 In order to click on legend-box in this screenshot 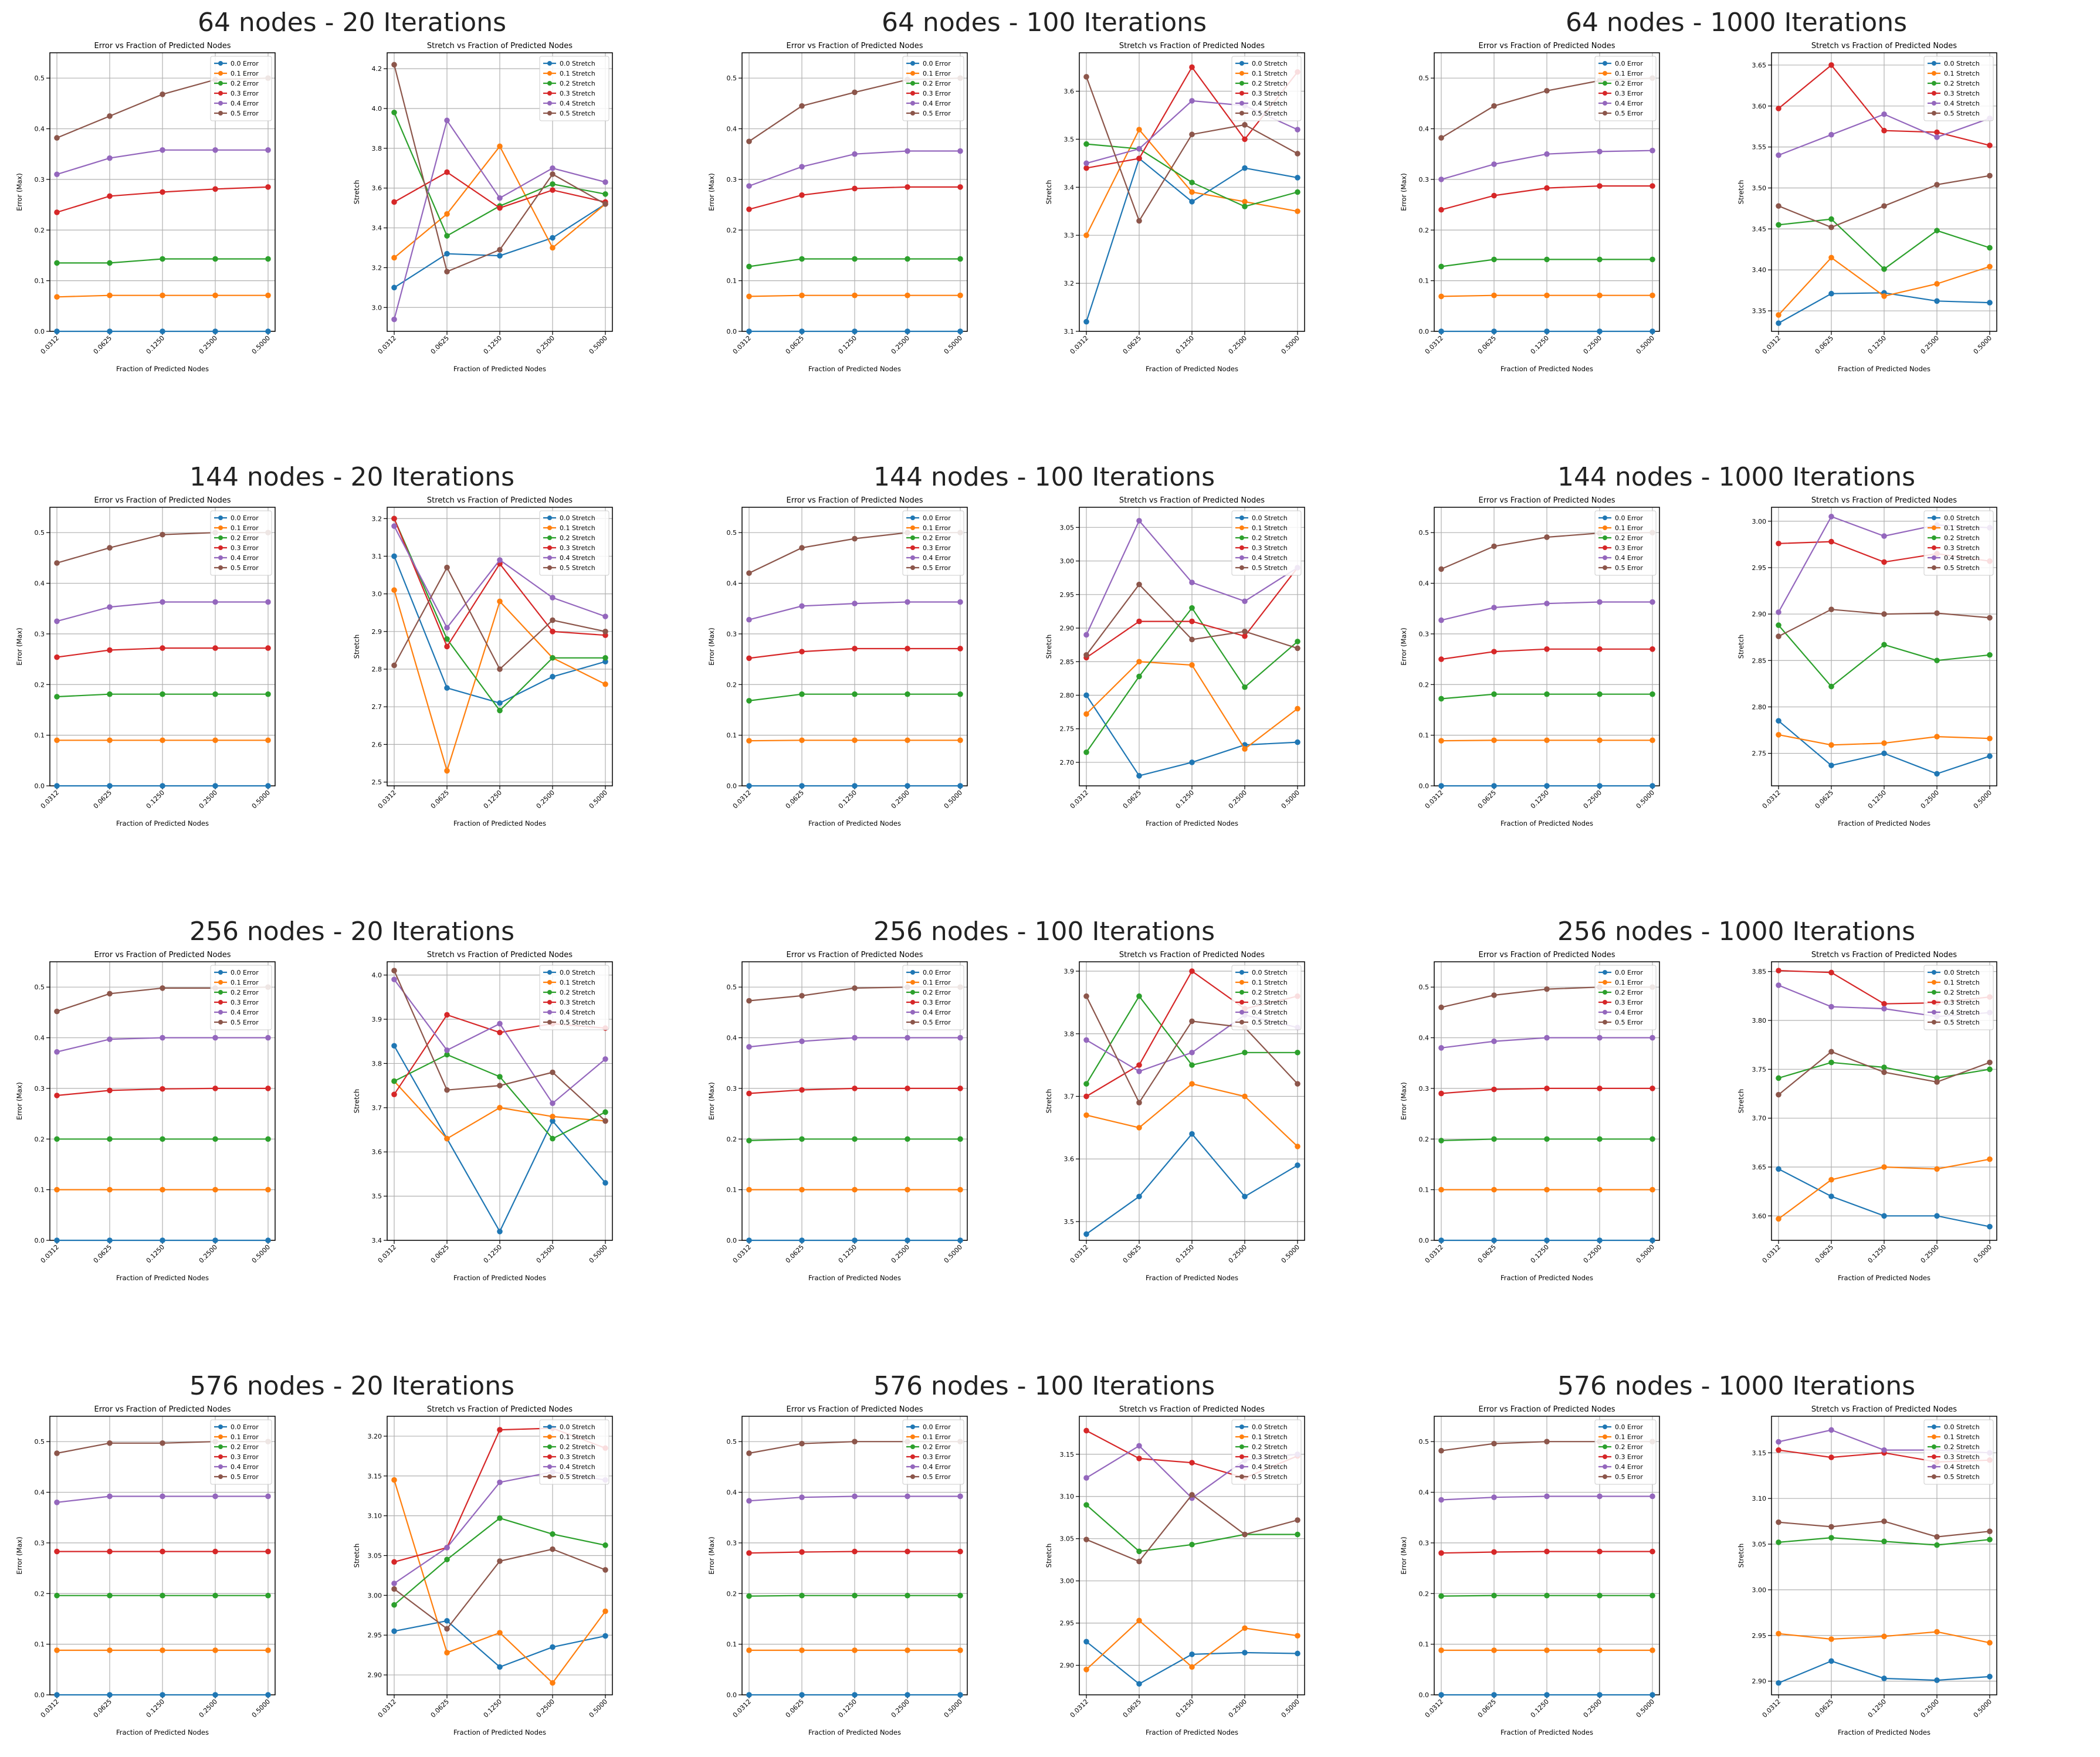, I will do `click(574, 1452)`.